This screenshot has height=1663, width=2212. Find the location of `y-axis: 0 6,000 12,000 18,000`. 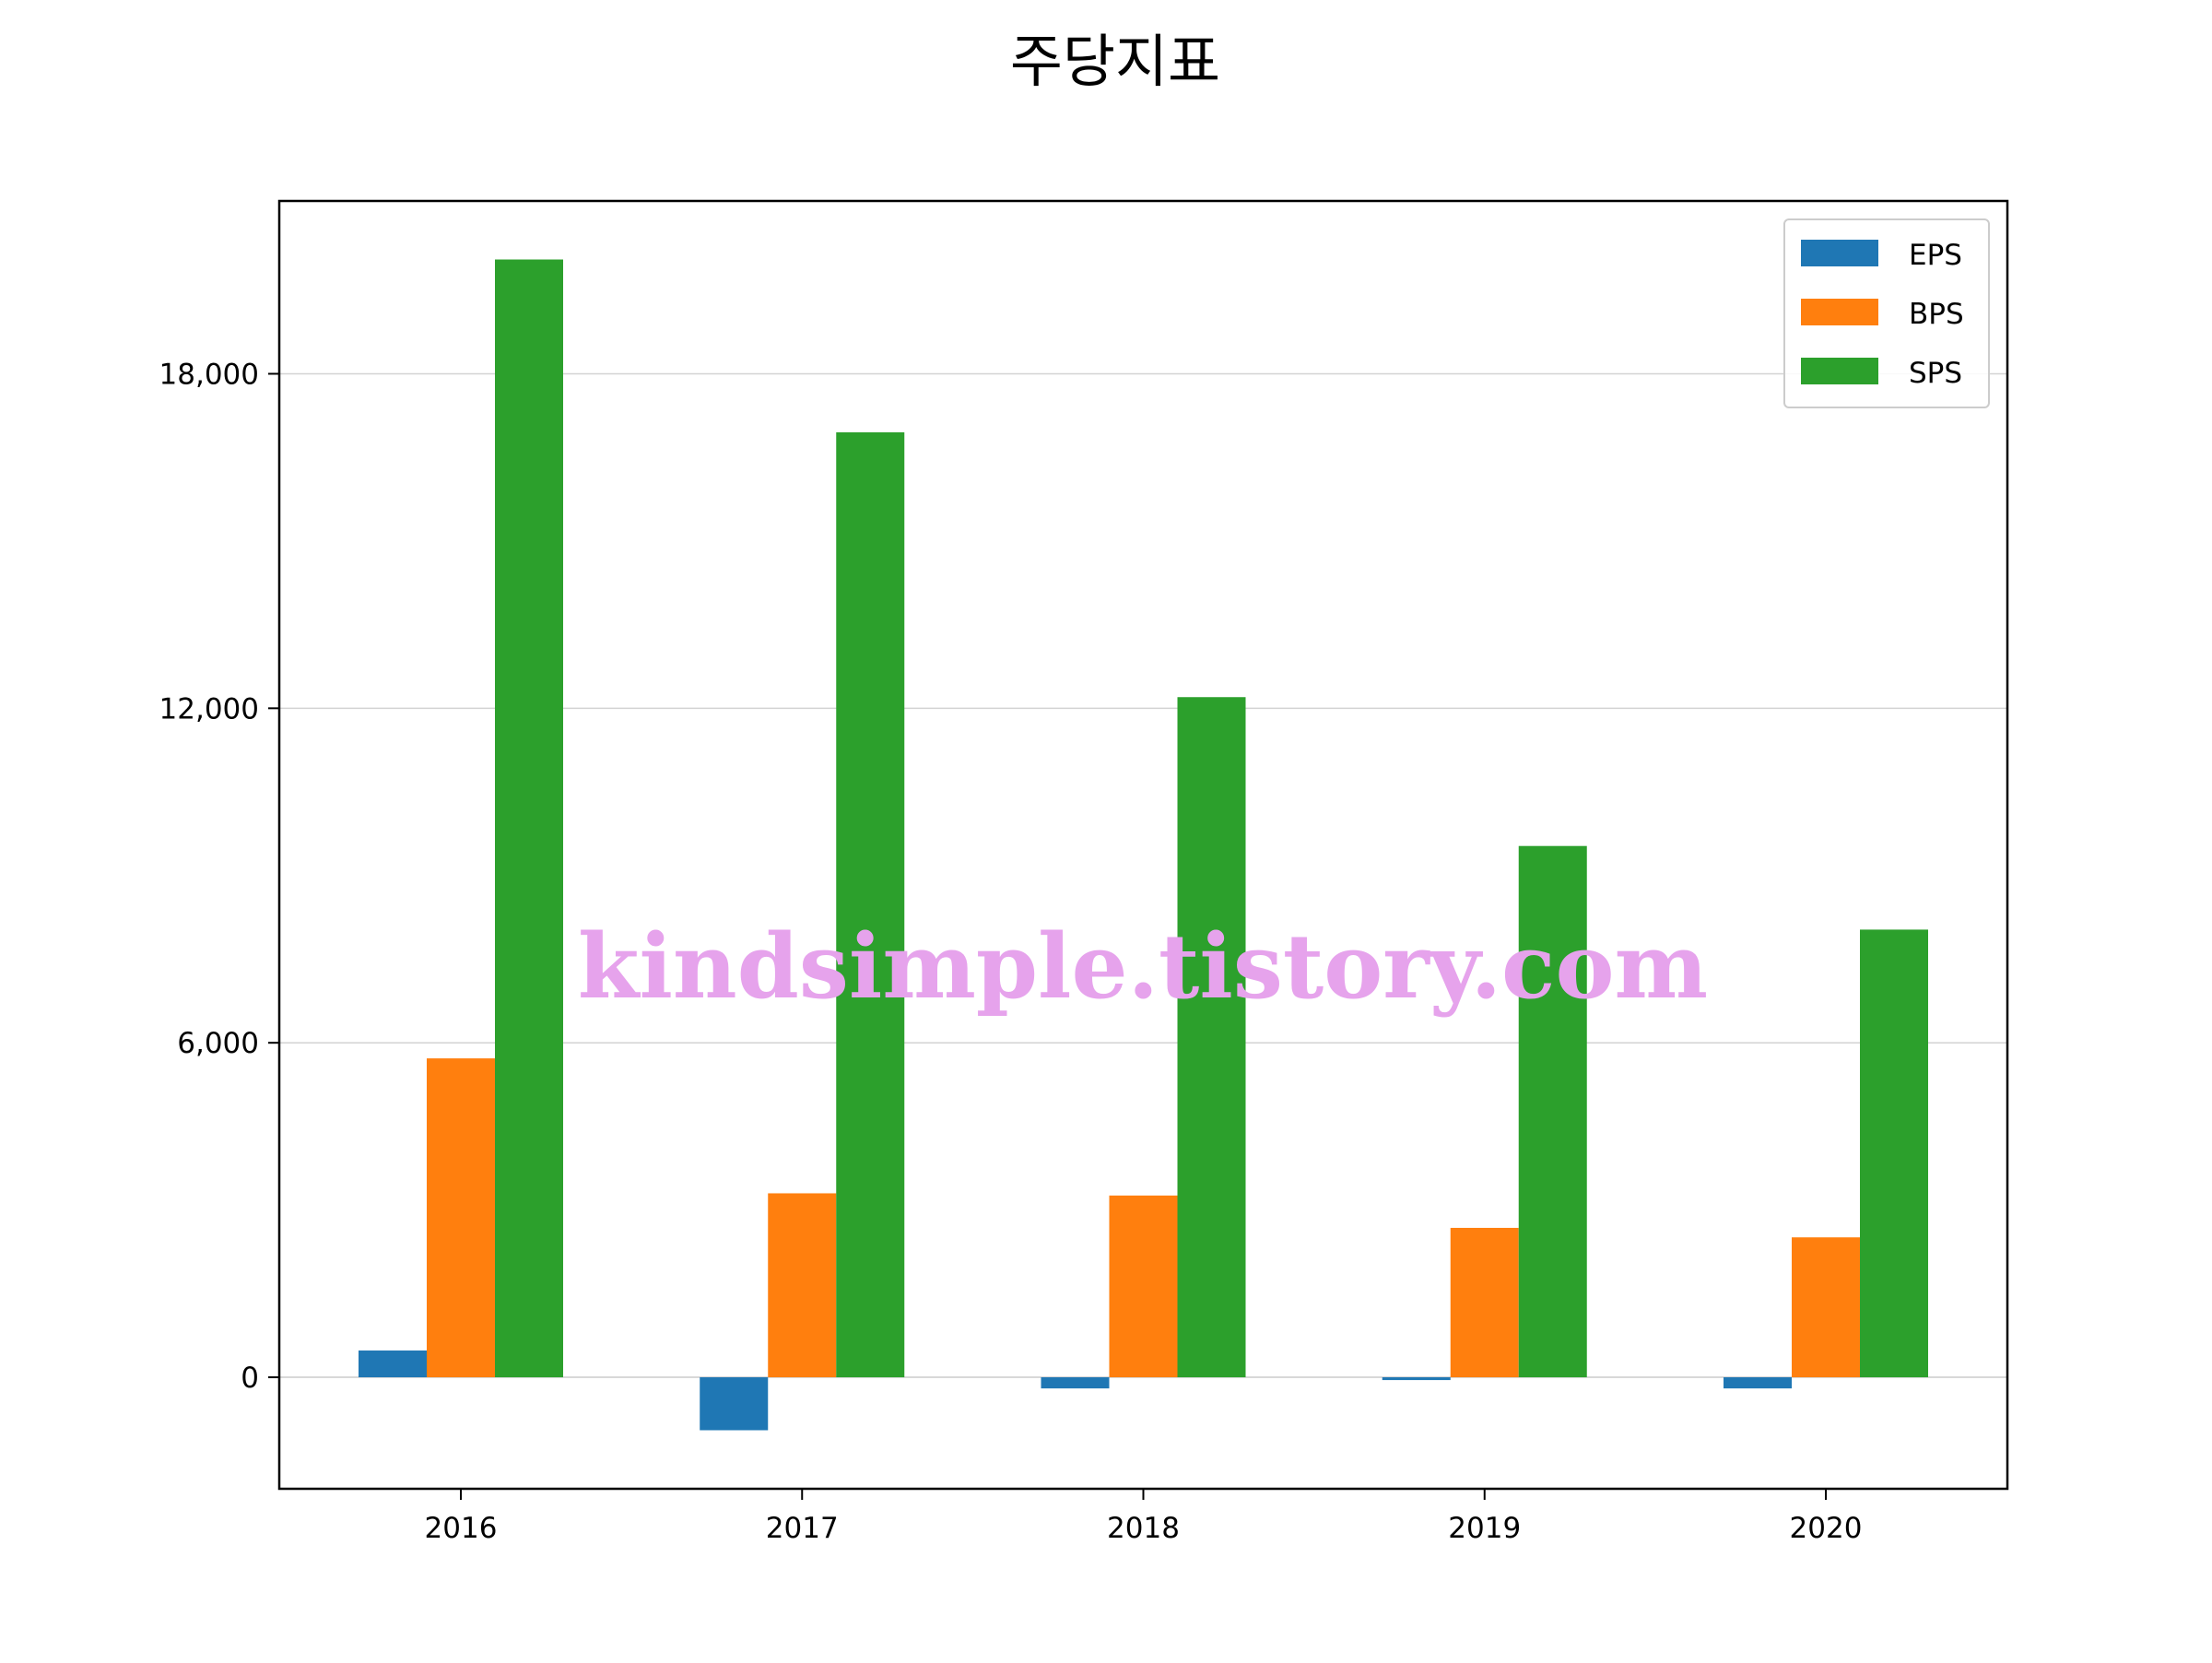

y-axis: 0 6,000 12,000 18,000 is located at coordinates (219, 876).